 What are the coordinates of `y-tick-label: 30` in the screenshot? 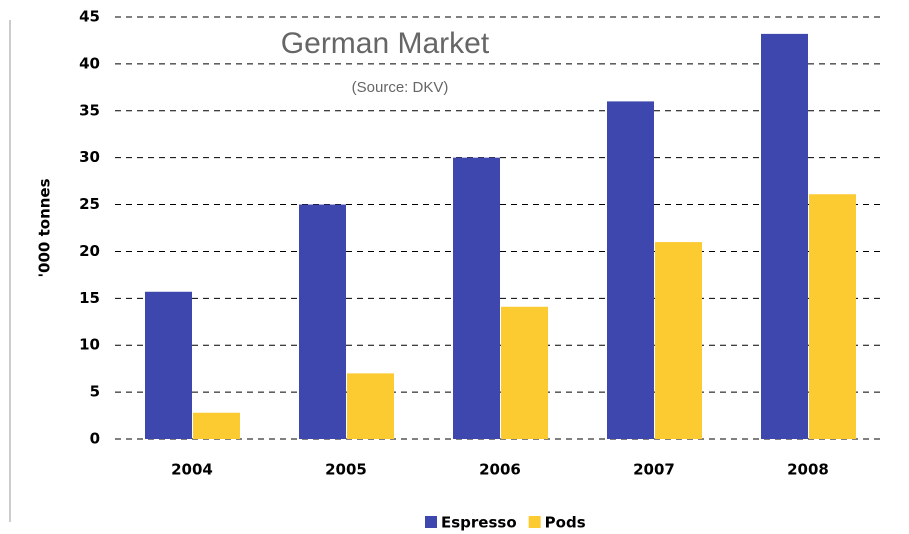 It's located at (89, 157).